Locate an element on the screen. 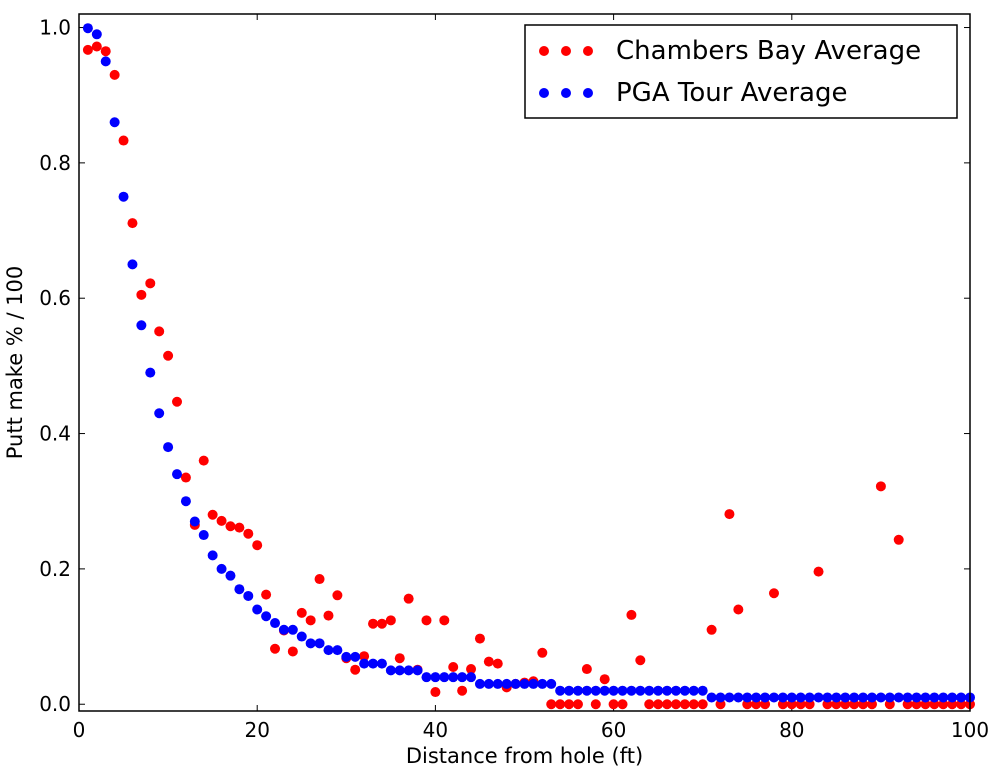  x-tick-label: 0 is located at coordinates (79, 730).